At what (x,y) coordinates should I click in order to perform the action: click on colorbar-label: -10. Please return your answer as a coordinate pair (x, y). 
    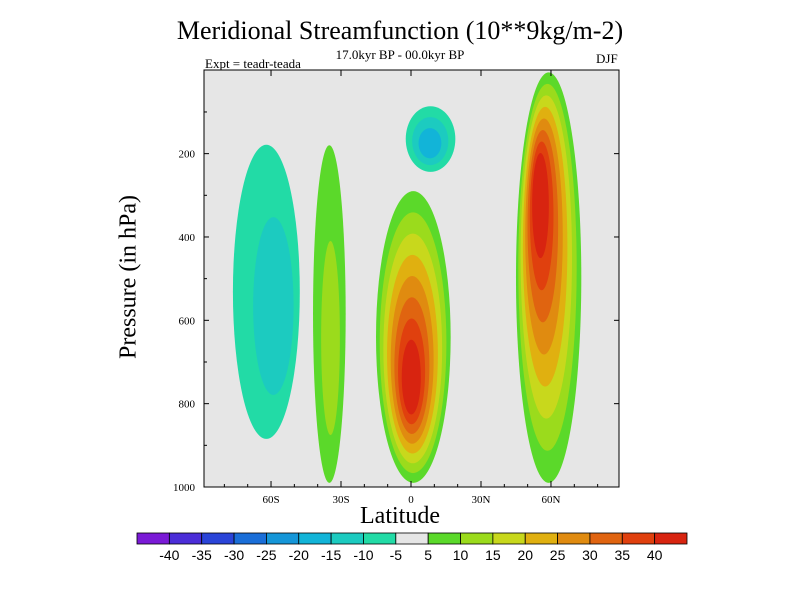
    Looking at the image, I should click on (363, 555).